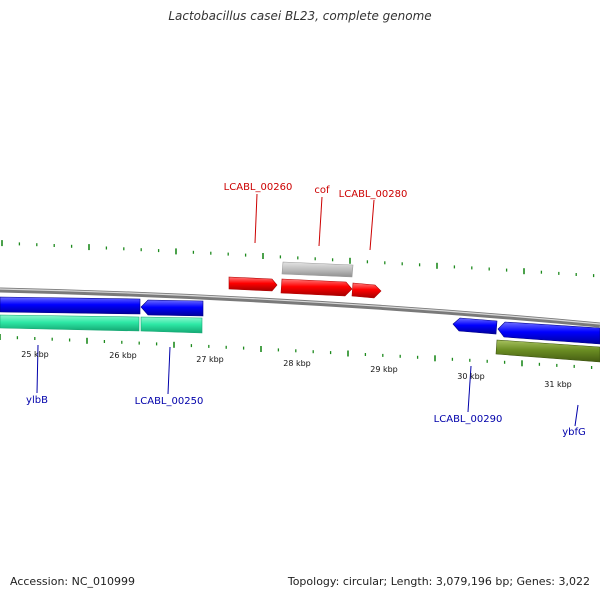 This screenshot has height=600, width=600. I want to click on gene-label-ybfg: ybfG, so click(574, 432).